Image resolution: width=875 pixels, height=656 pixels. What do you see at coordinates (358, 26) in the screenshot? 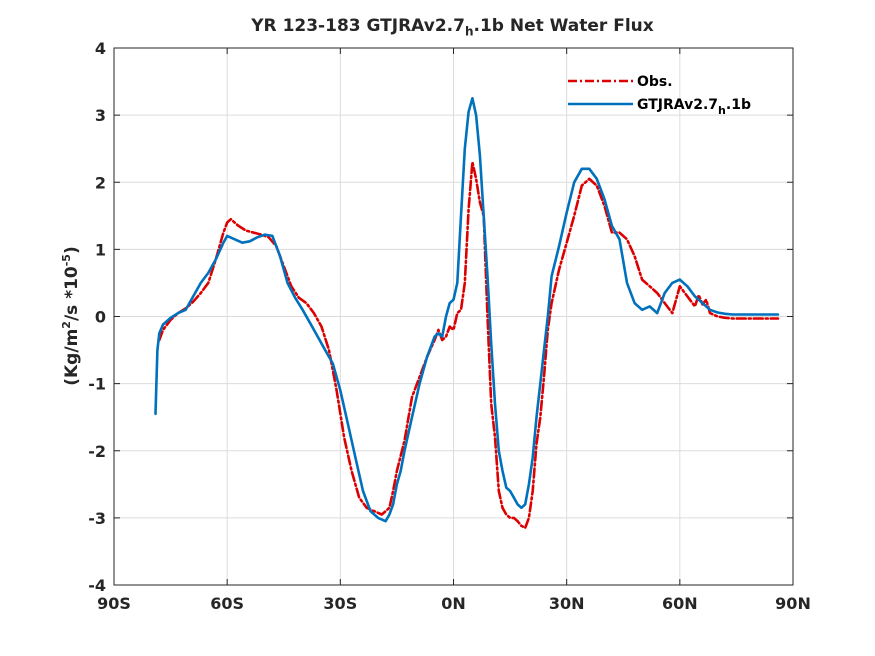
I see `chart-title-prefix: YR 123-183 GTJRAv2.7` at bounding box center [358, 26].